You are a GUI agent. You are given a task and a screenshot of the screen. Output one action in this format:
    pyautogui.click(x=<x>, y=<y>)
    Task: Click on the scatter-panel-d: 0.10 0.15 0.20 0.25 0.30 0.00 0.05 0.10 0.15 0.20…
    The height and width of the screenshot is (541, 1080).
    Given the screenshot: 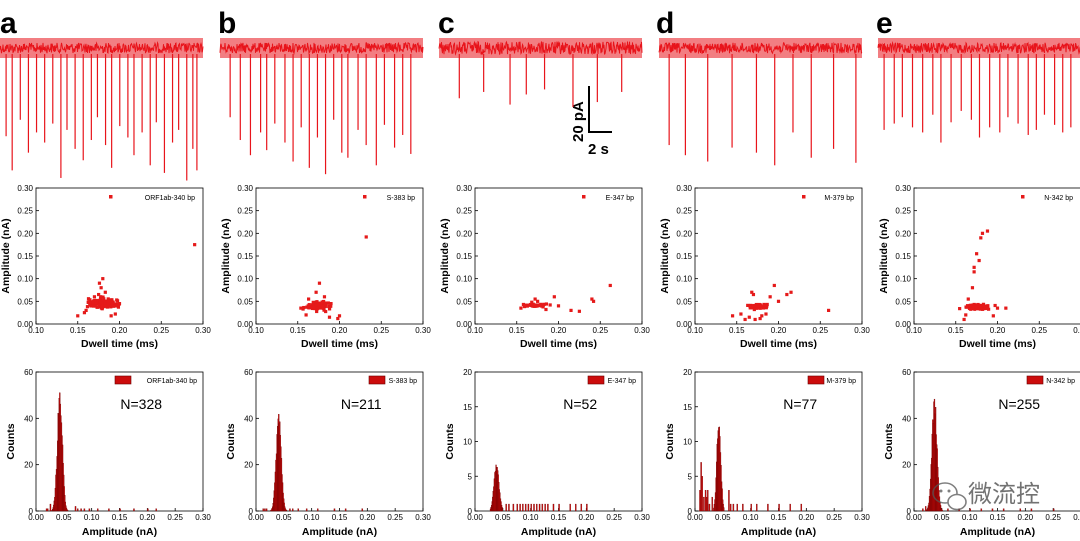 What is the action you would take?
    pyautogui.click(x=764, y=267)
    